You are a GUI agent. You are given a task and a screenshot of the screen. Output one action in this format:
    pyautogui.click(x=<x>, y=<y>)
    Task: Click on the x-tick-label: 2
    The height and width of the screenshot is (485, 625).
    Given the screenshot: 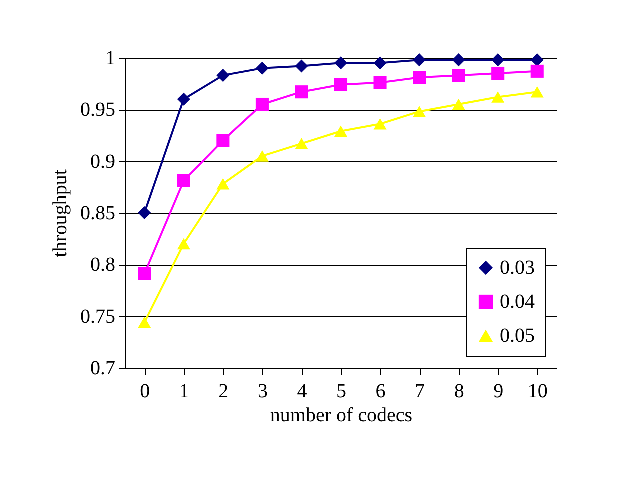 What is the action you would take?
    pyautogui.click(x=223, y=391)
    